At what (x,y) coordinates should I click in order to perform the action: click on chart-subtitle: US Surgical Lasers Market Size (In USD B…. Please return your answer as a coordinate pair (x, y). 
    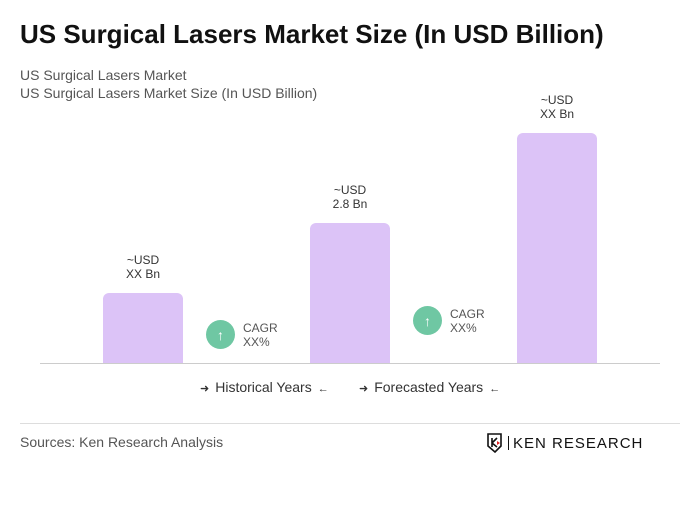
    Looking at the image, I should click on (169, 93).